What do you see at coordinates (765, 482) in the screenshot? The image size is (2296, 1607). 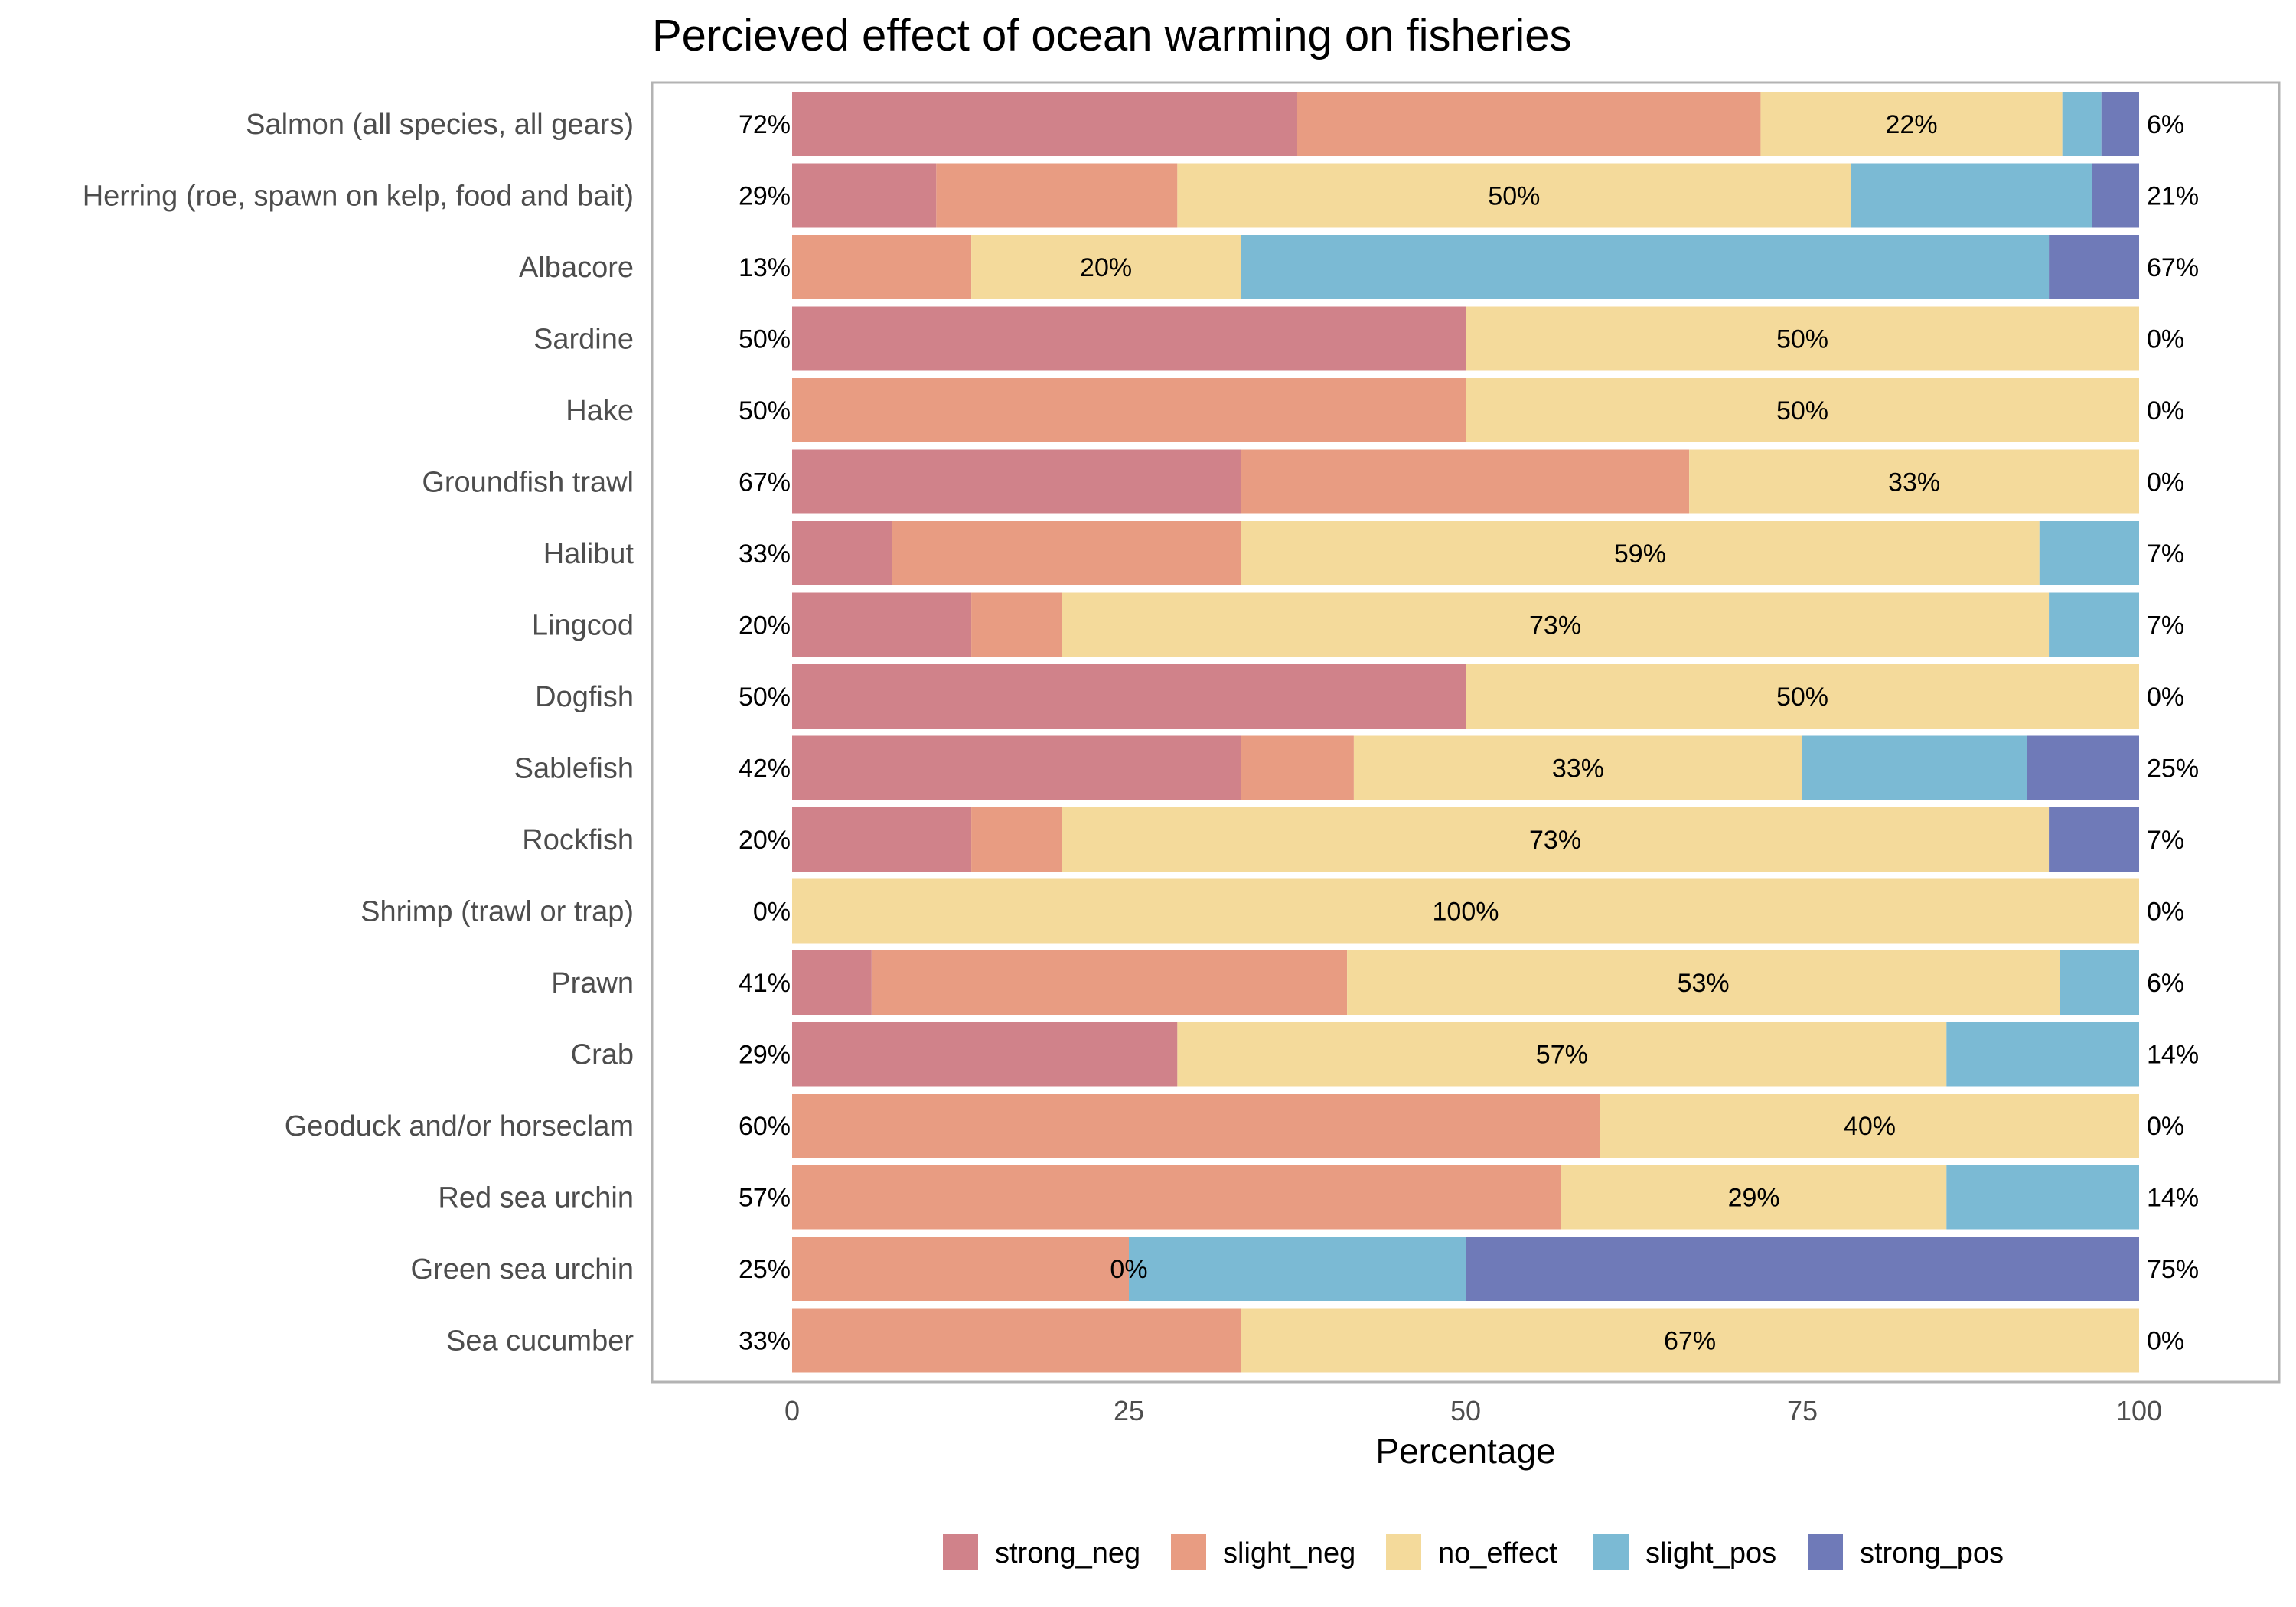 I see `negative-percent-label: 67%` at bounding box center [765, 482].